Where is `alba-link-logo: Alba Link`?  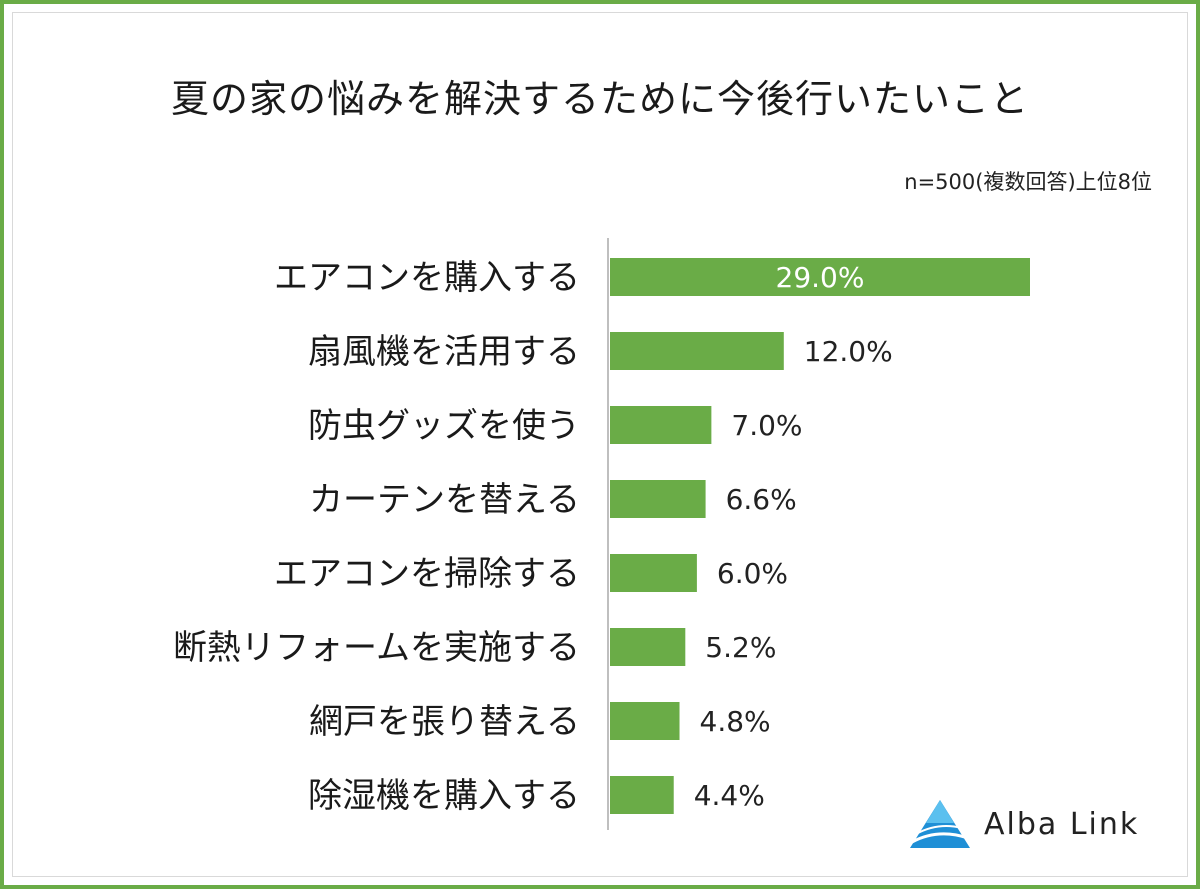 alba-link-logo: Alba Link is located at coordinates (1023, 824).